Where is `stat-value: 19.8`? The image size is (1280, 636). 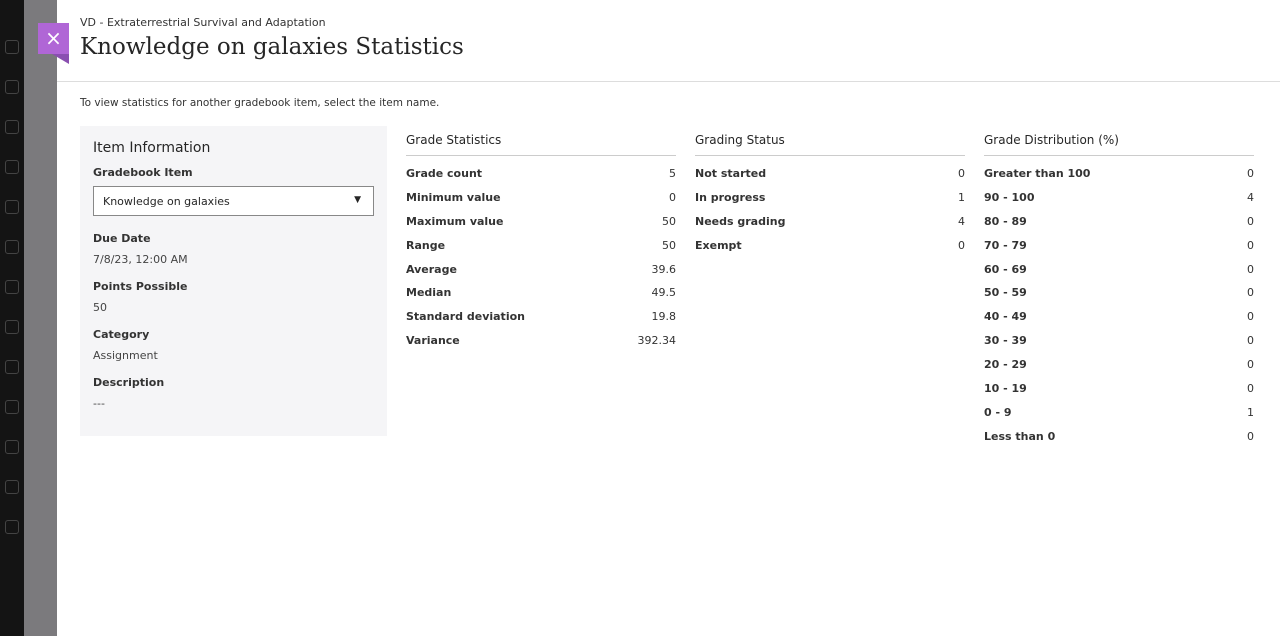 stat-value: 19.8 is located at coordinates (664, 317).